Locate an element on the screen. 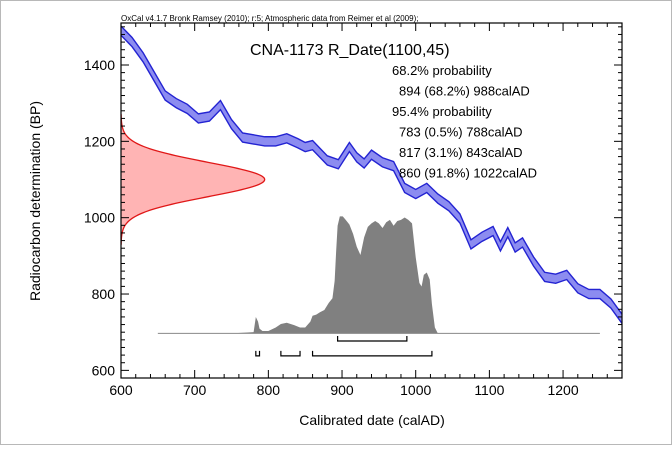 Image resolution: width=672 pixels, height=449 pixels. result-line: 817 (3.1%) 843calAD is located at coordinates (461, 152).